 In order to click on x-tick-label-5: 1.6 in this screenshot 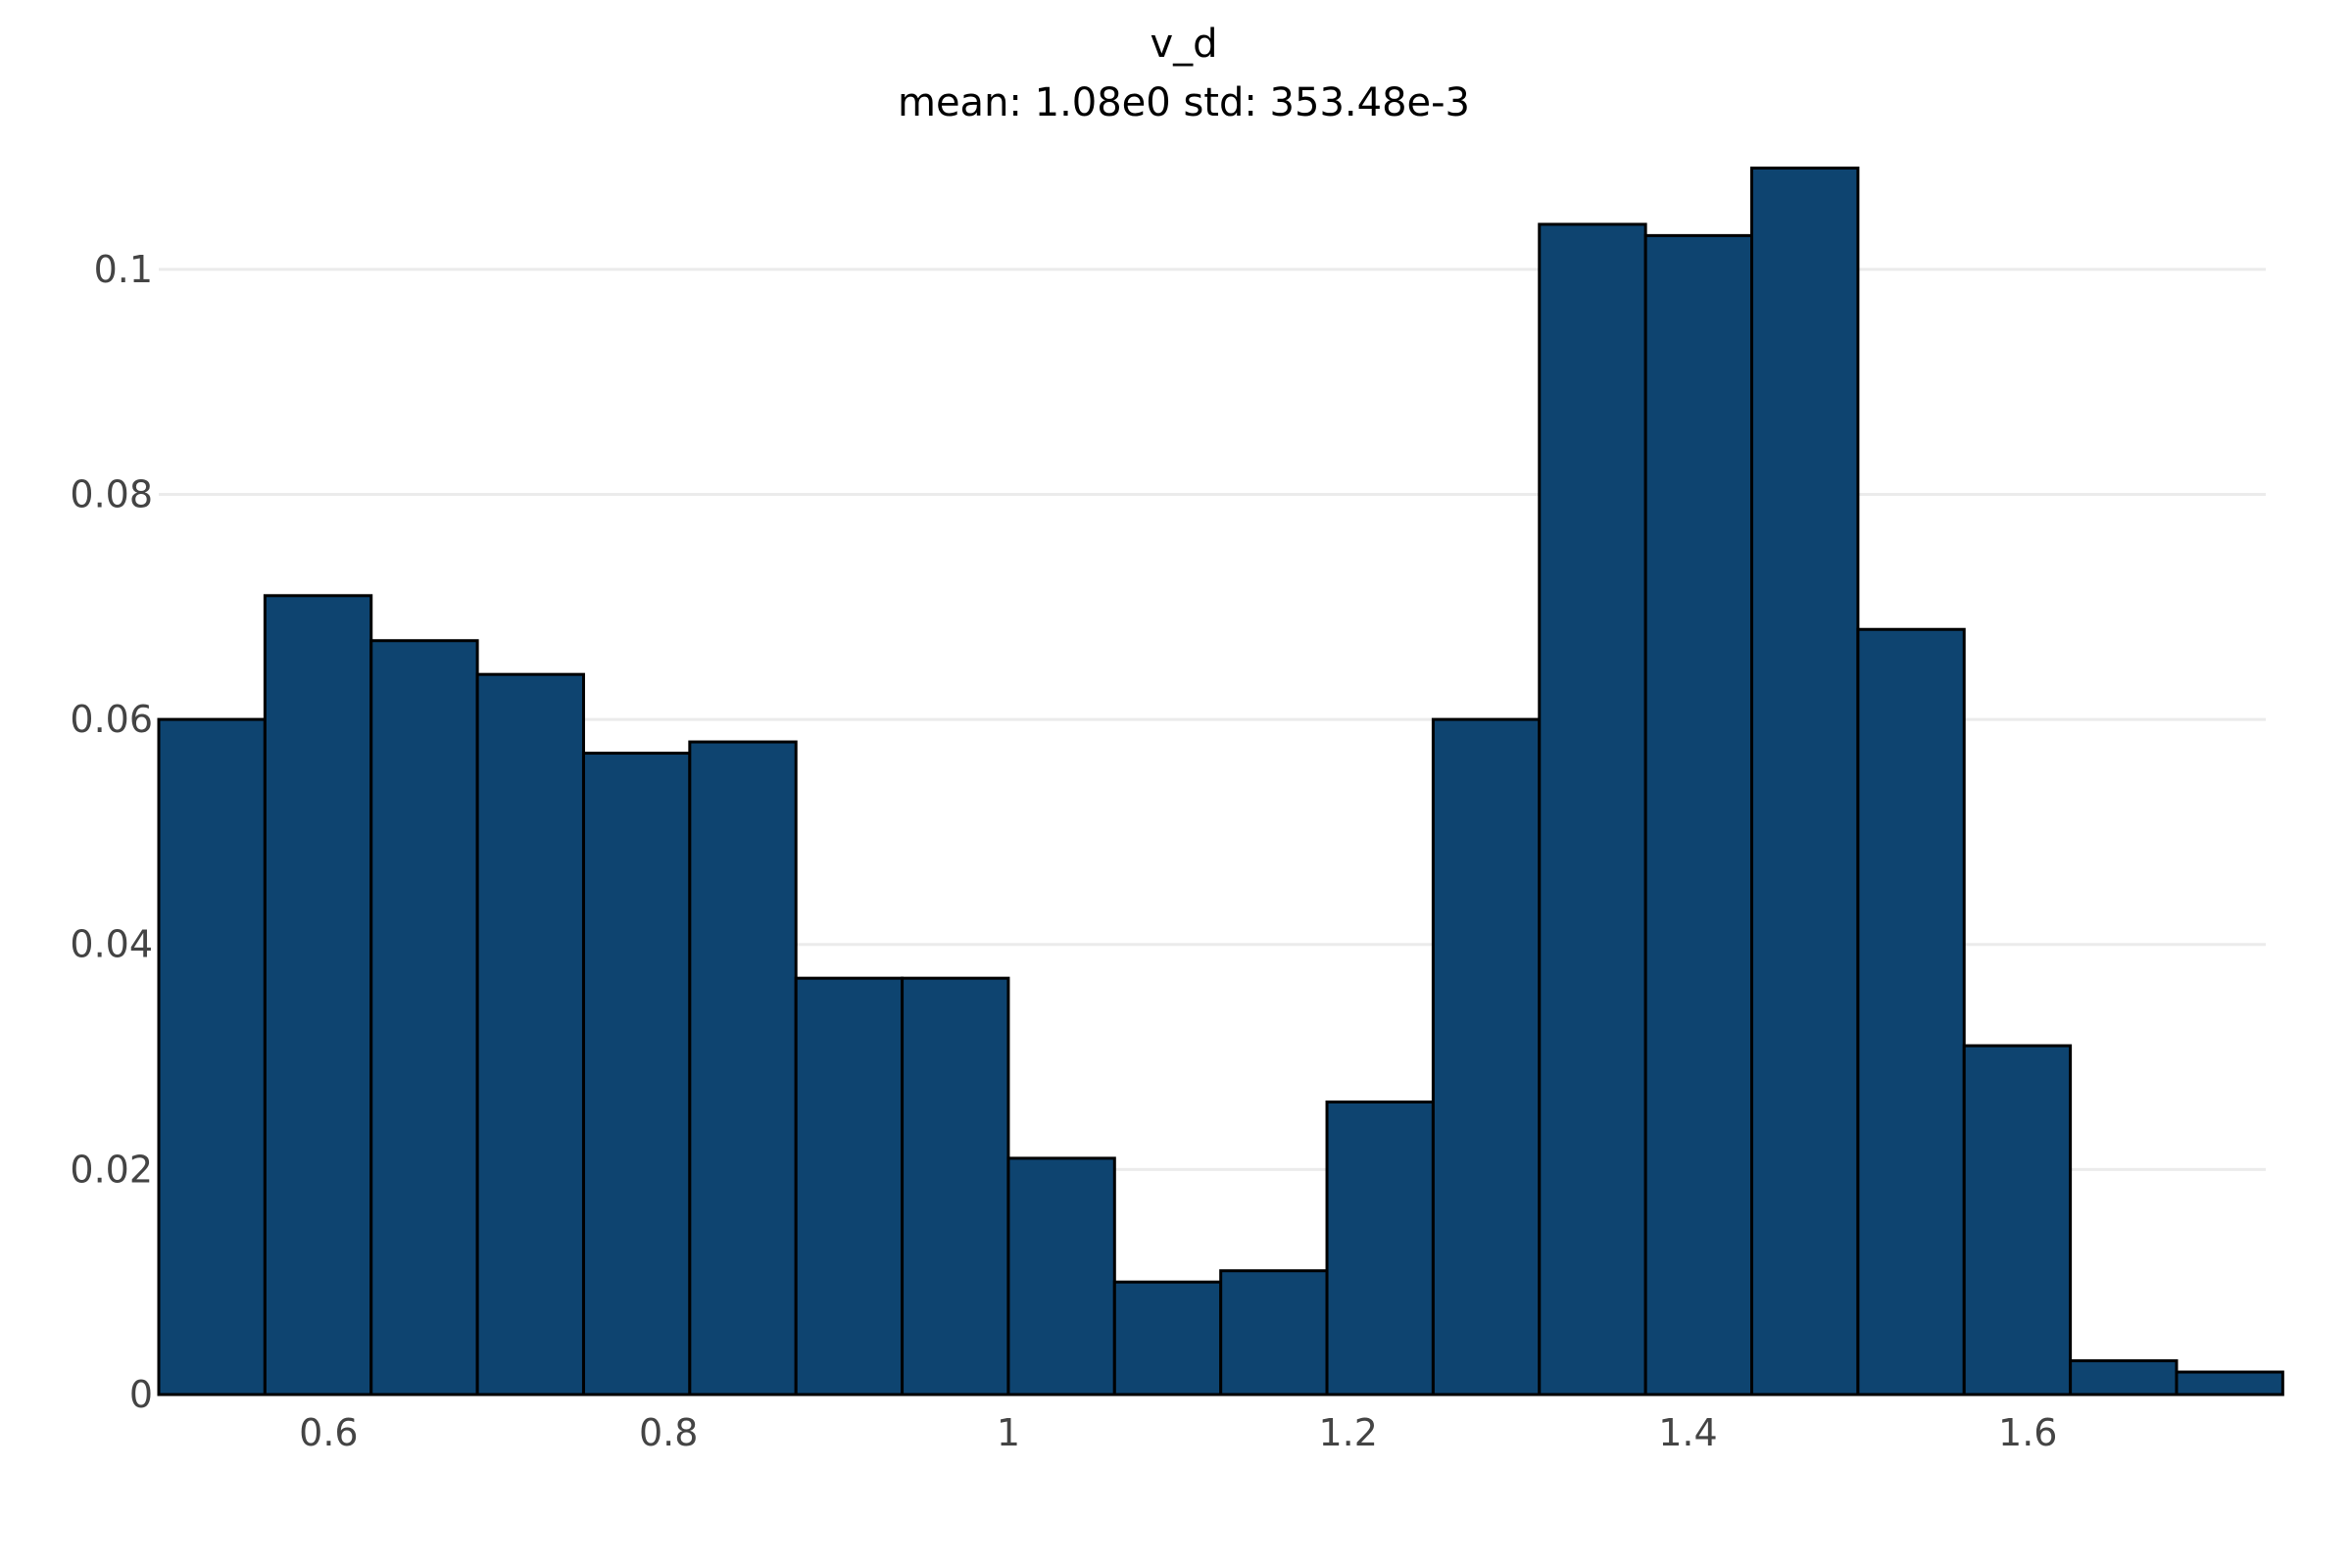, I will do `click(2027, 1432)`.